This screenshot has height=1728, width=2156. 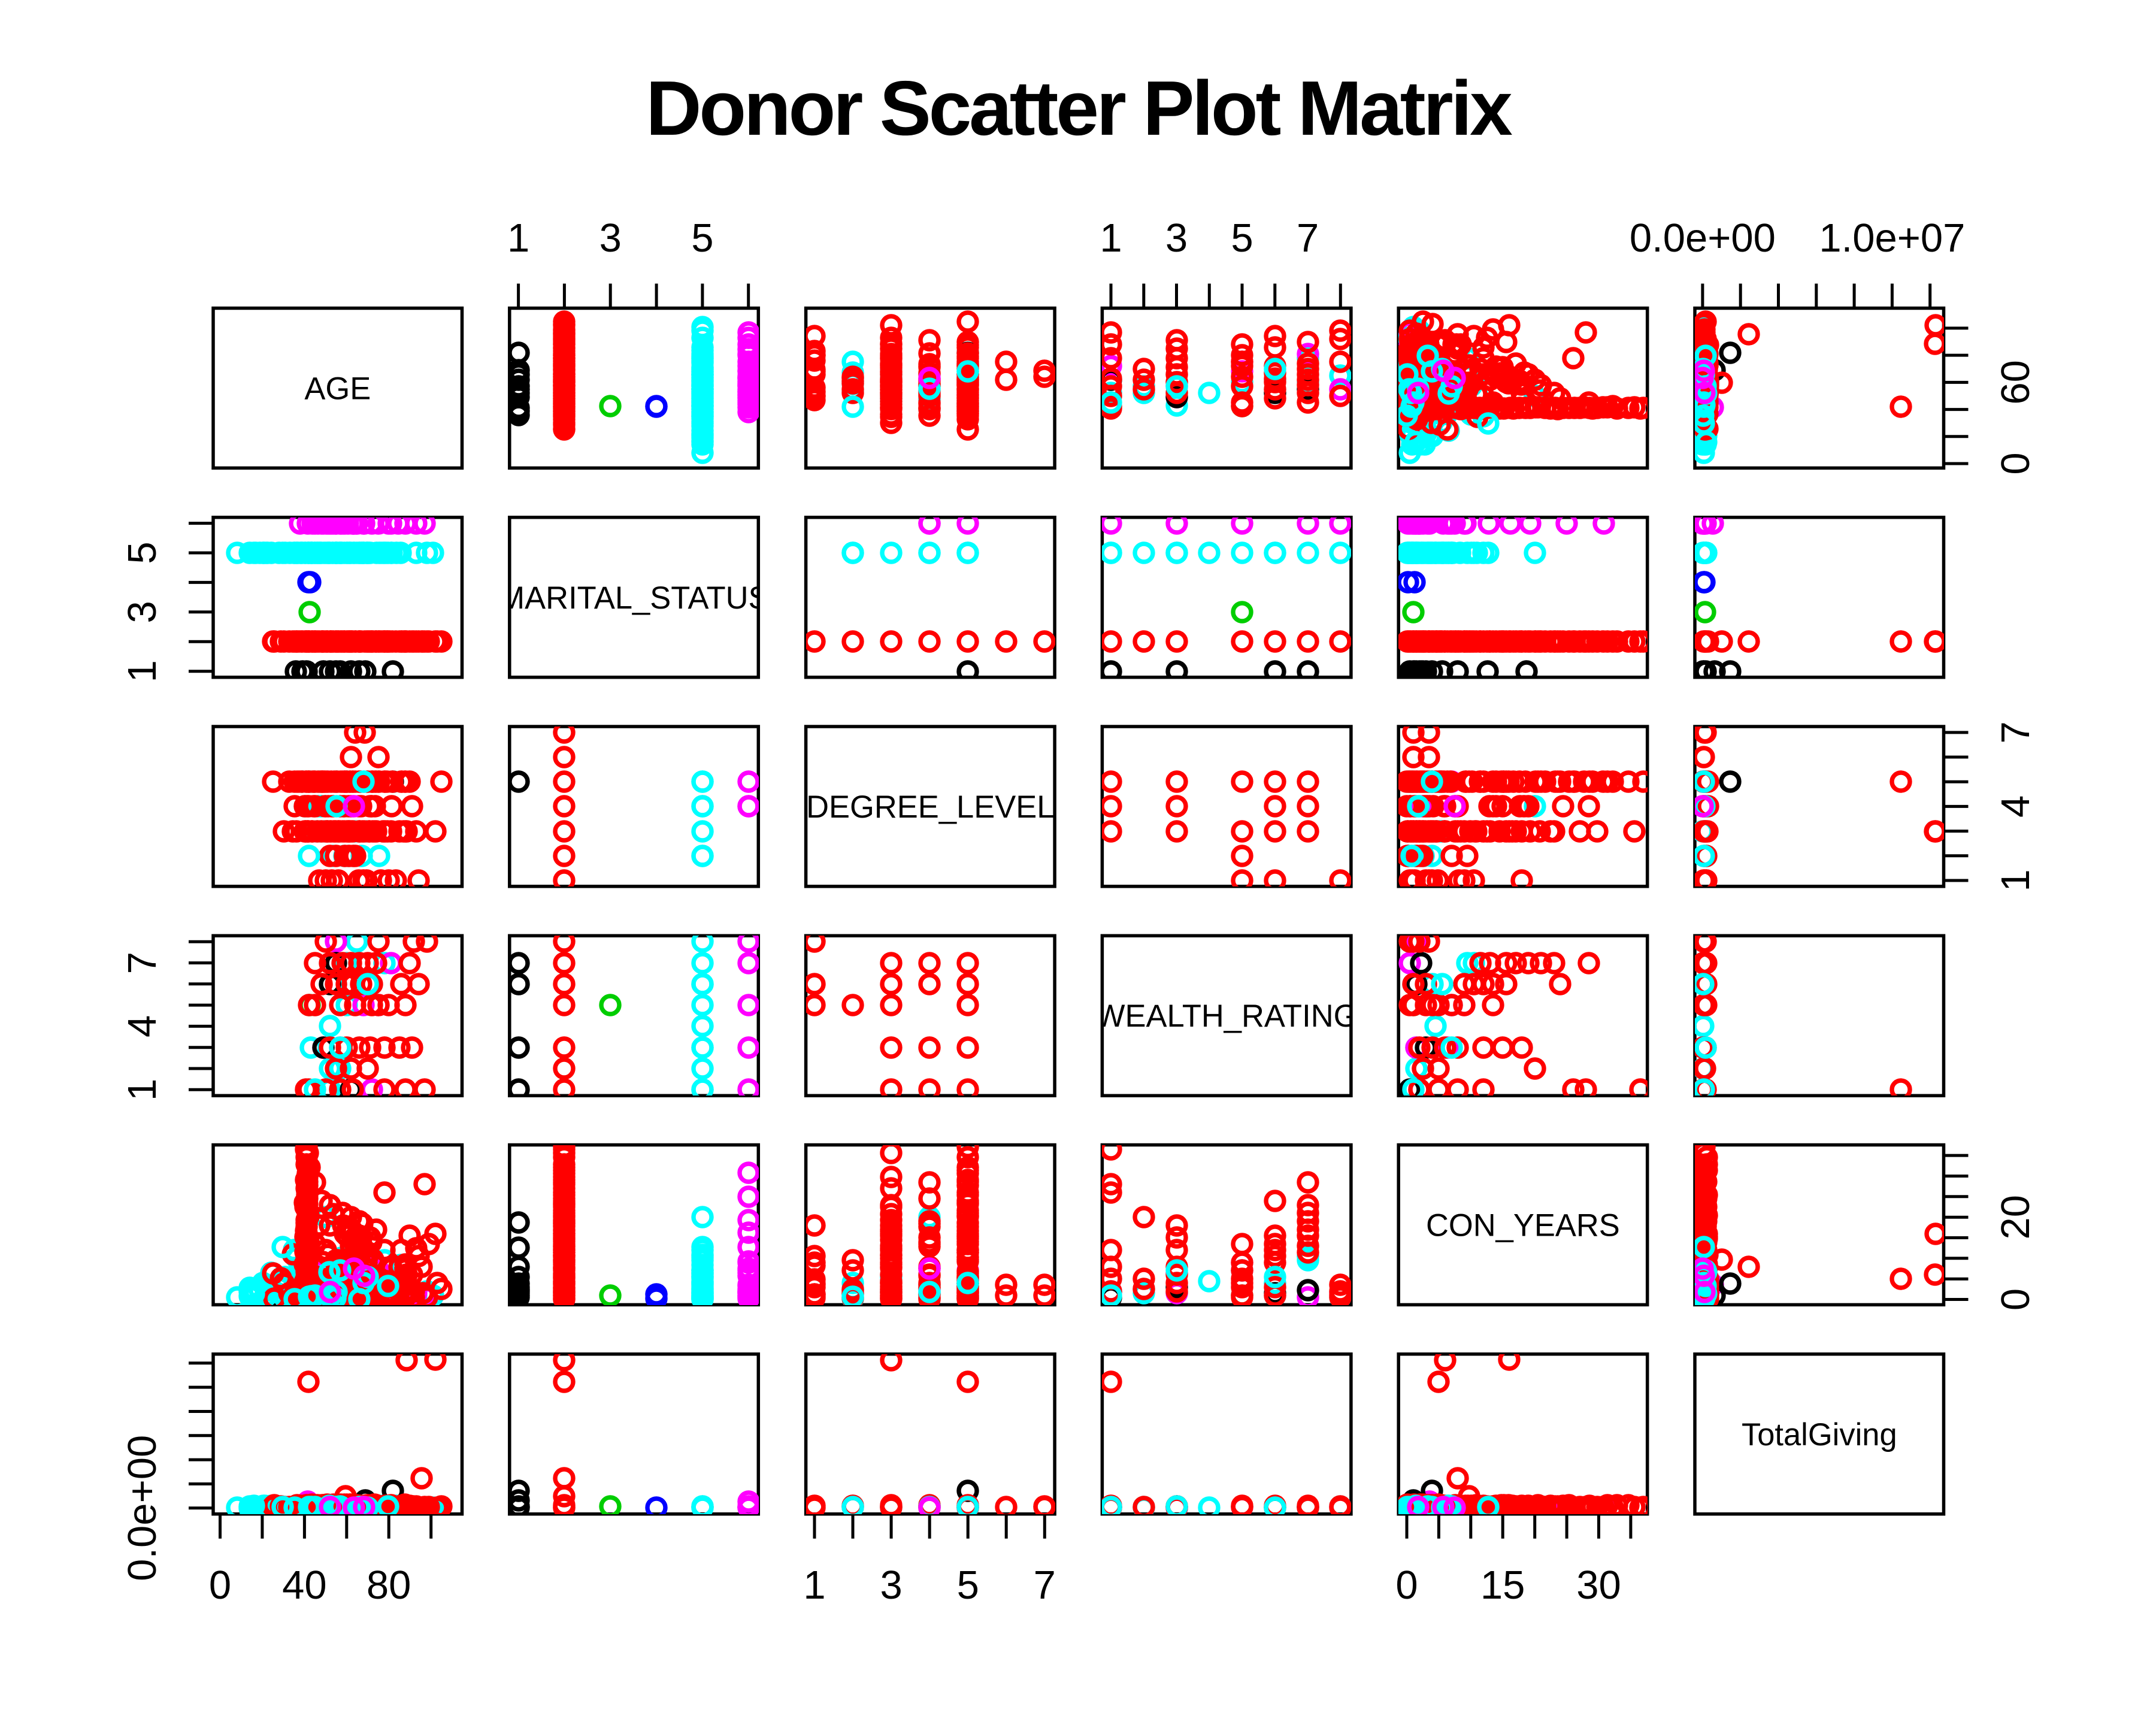 I want to click on svg-text: 30, so click(x=1599, y=1585).